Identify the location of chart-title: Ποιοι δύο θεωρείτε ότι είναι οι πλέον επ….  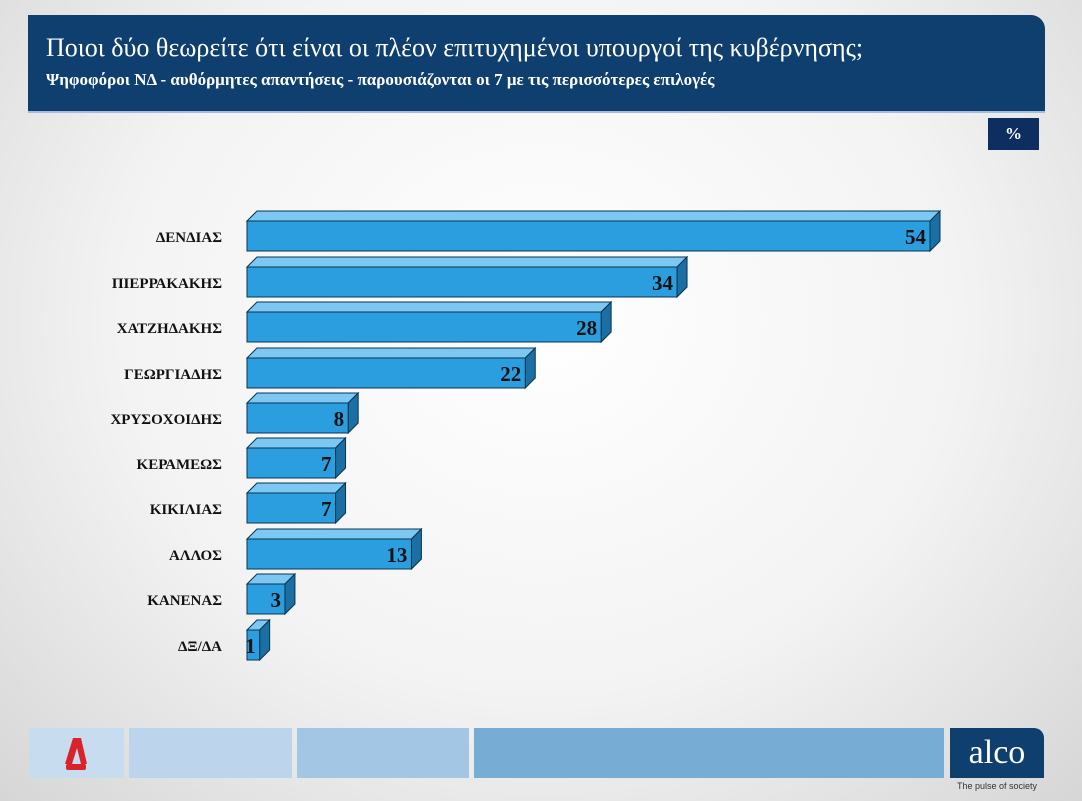
(455, 47).